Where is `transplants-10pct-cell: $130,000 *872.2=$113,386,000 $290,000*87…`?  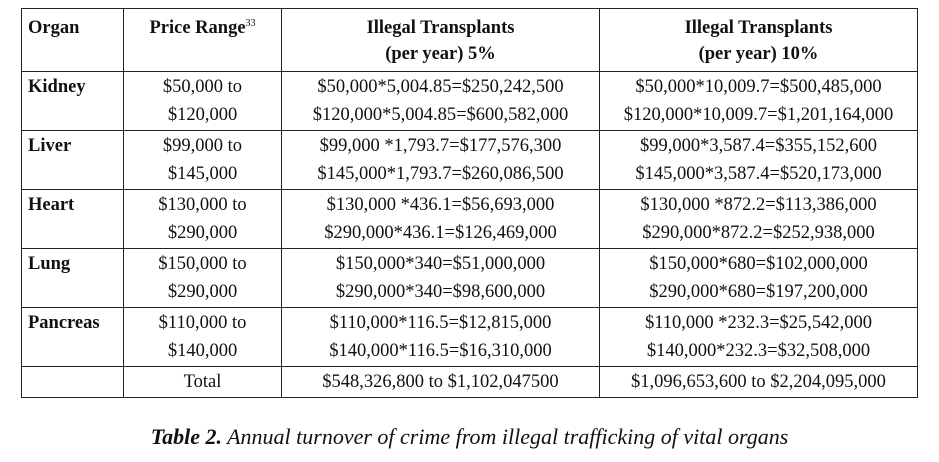 transplants-10pct-cell: $130,000 *872.2=$113,386,000 $290,000*87… is located at coordinates (758, 219).